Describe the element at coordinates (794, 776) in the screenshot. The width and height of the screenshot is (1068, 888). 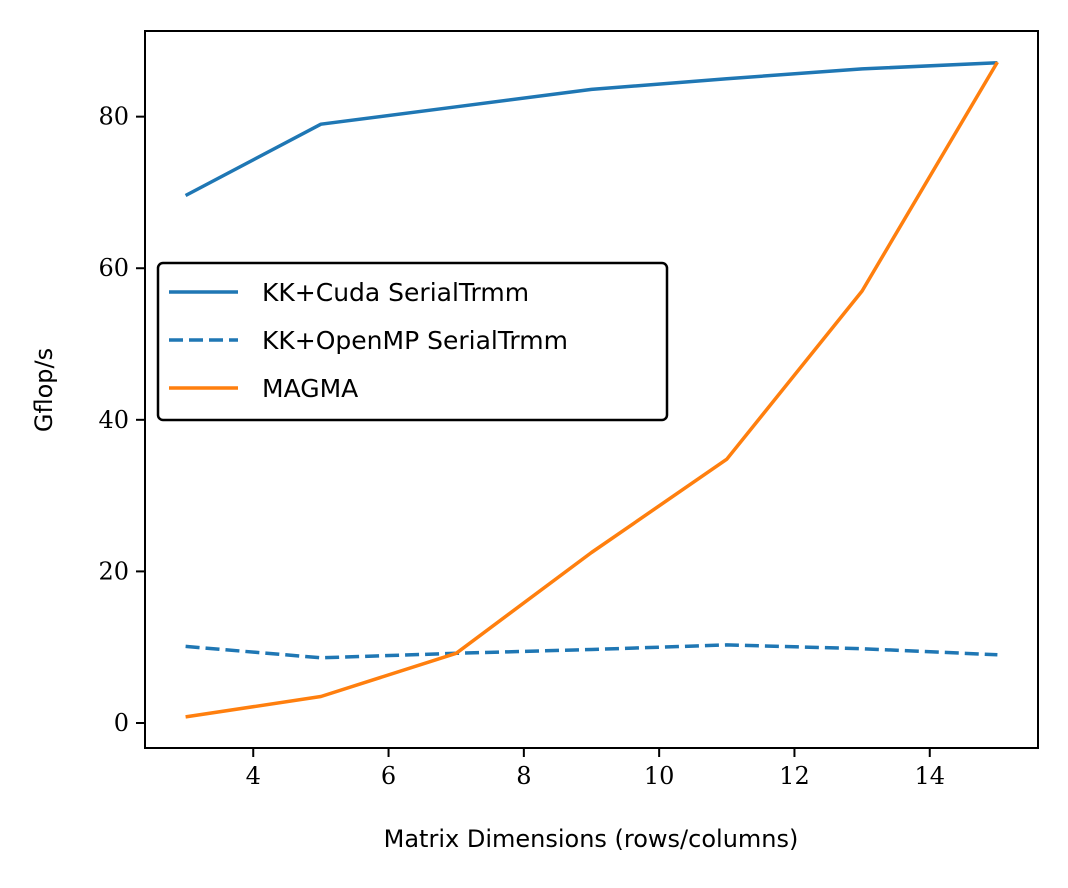
I see `x-tick-label: 12` at that location.